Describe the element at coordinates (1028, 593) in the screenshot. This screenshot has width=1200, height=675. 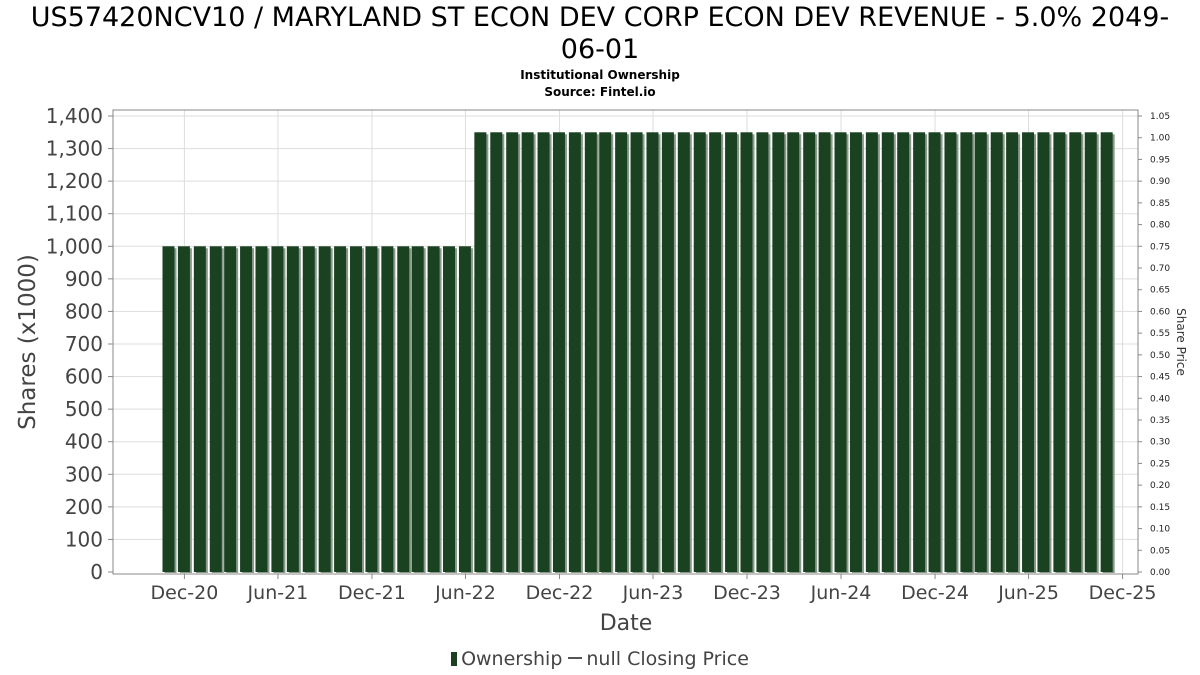
I see `x-tick-label: Jun-25` at that location.